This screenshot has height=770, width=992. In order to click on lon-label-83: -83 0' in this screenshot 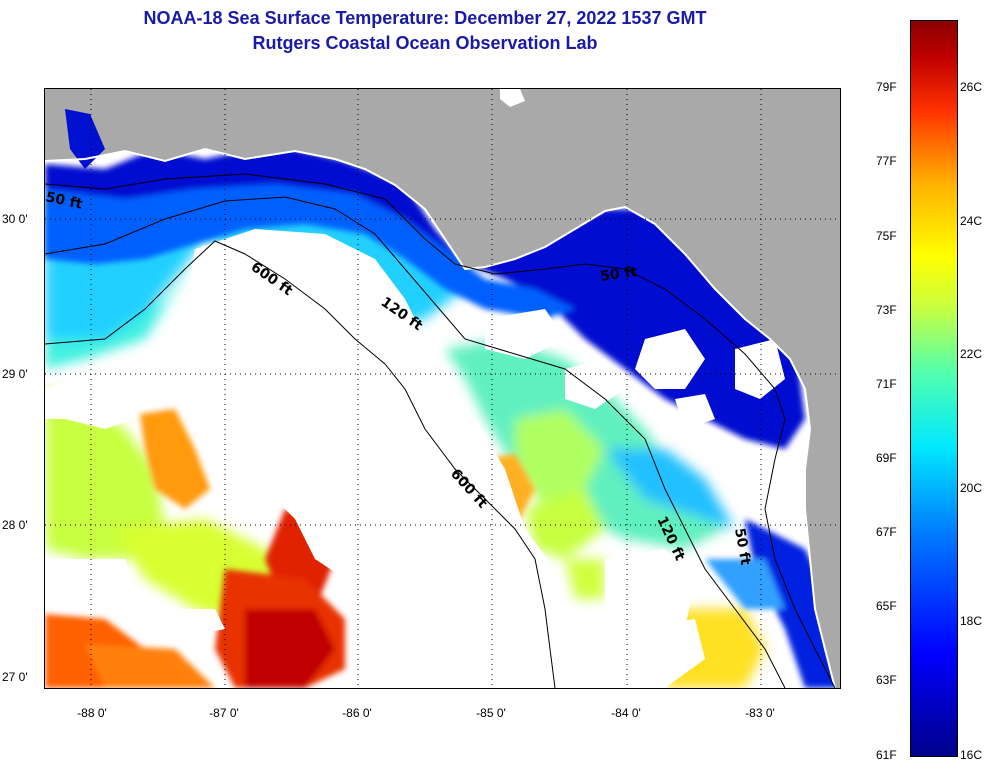, I will do `click(760, 713)`.